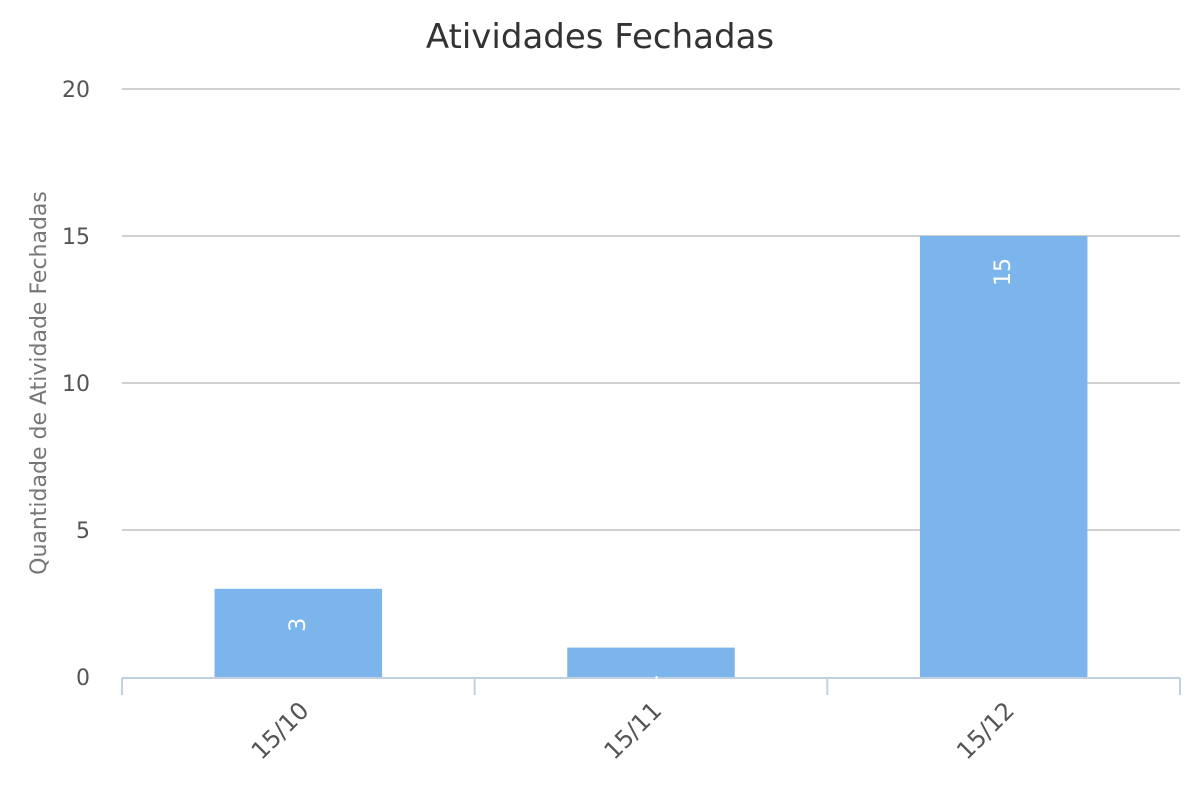  Describe the element at coordinates (83, 678) in the screenshot. I see `y-tick-label: 0` at that location.